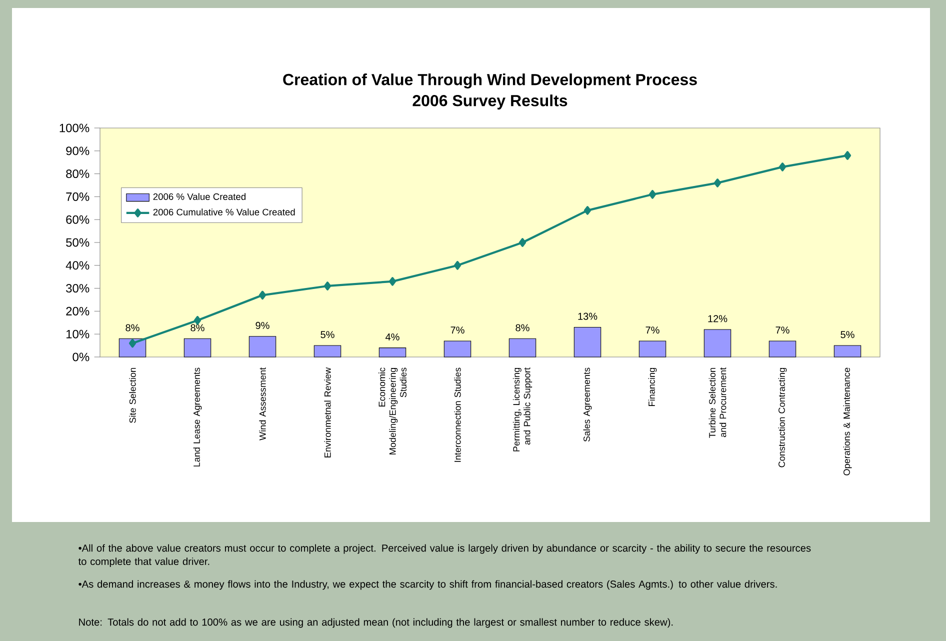  What do you see at coordinates (717, 402) in the screenshot?
I see `x-tick-label: Turbine Selection and Procurement` at bounding box center [717, 402].